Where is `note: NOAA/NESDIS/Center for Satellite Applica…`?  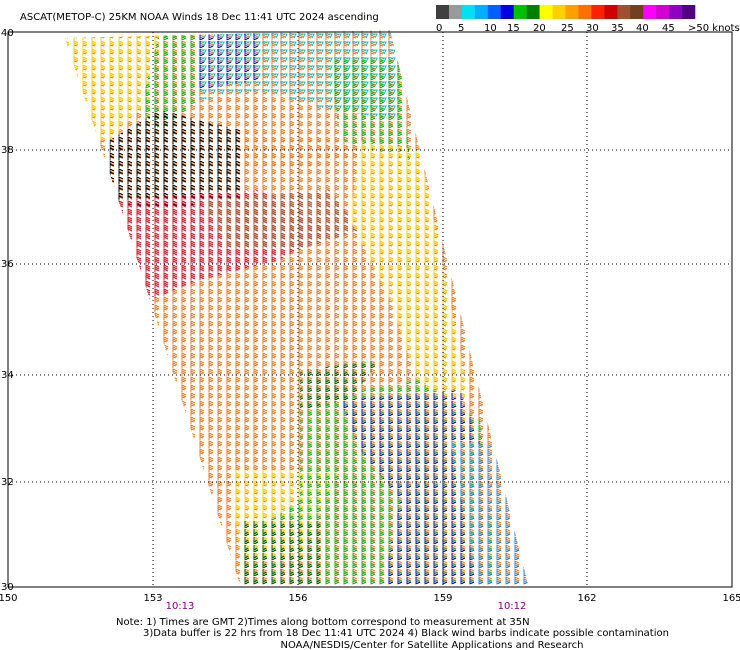 note: NOAA/NESDIS/Center for Satellite Applica… is located at coordinates (431, 645).